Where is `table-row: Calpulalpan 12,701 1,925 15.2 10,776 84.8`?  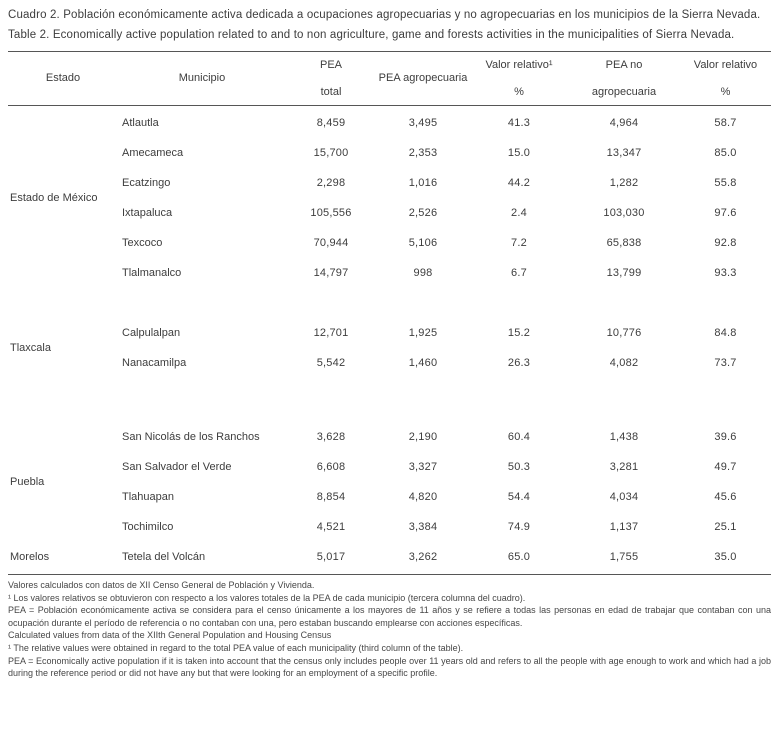 table-row: Calpulalpan 12,701 1,925 15.2 10,776 84.8 is located at coordinates (444, 333).